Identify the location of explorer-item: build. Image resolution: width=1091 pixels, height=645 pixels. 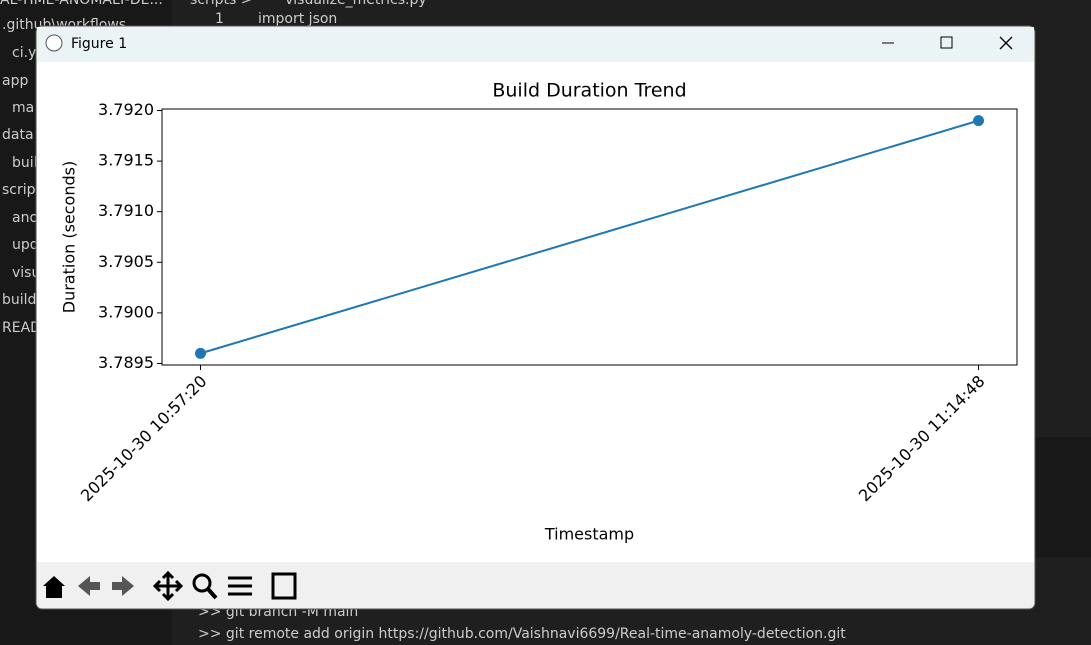
(19, 300).